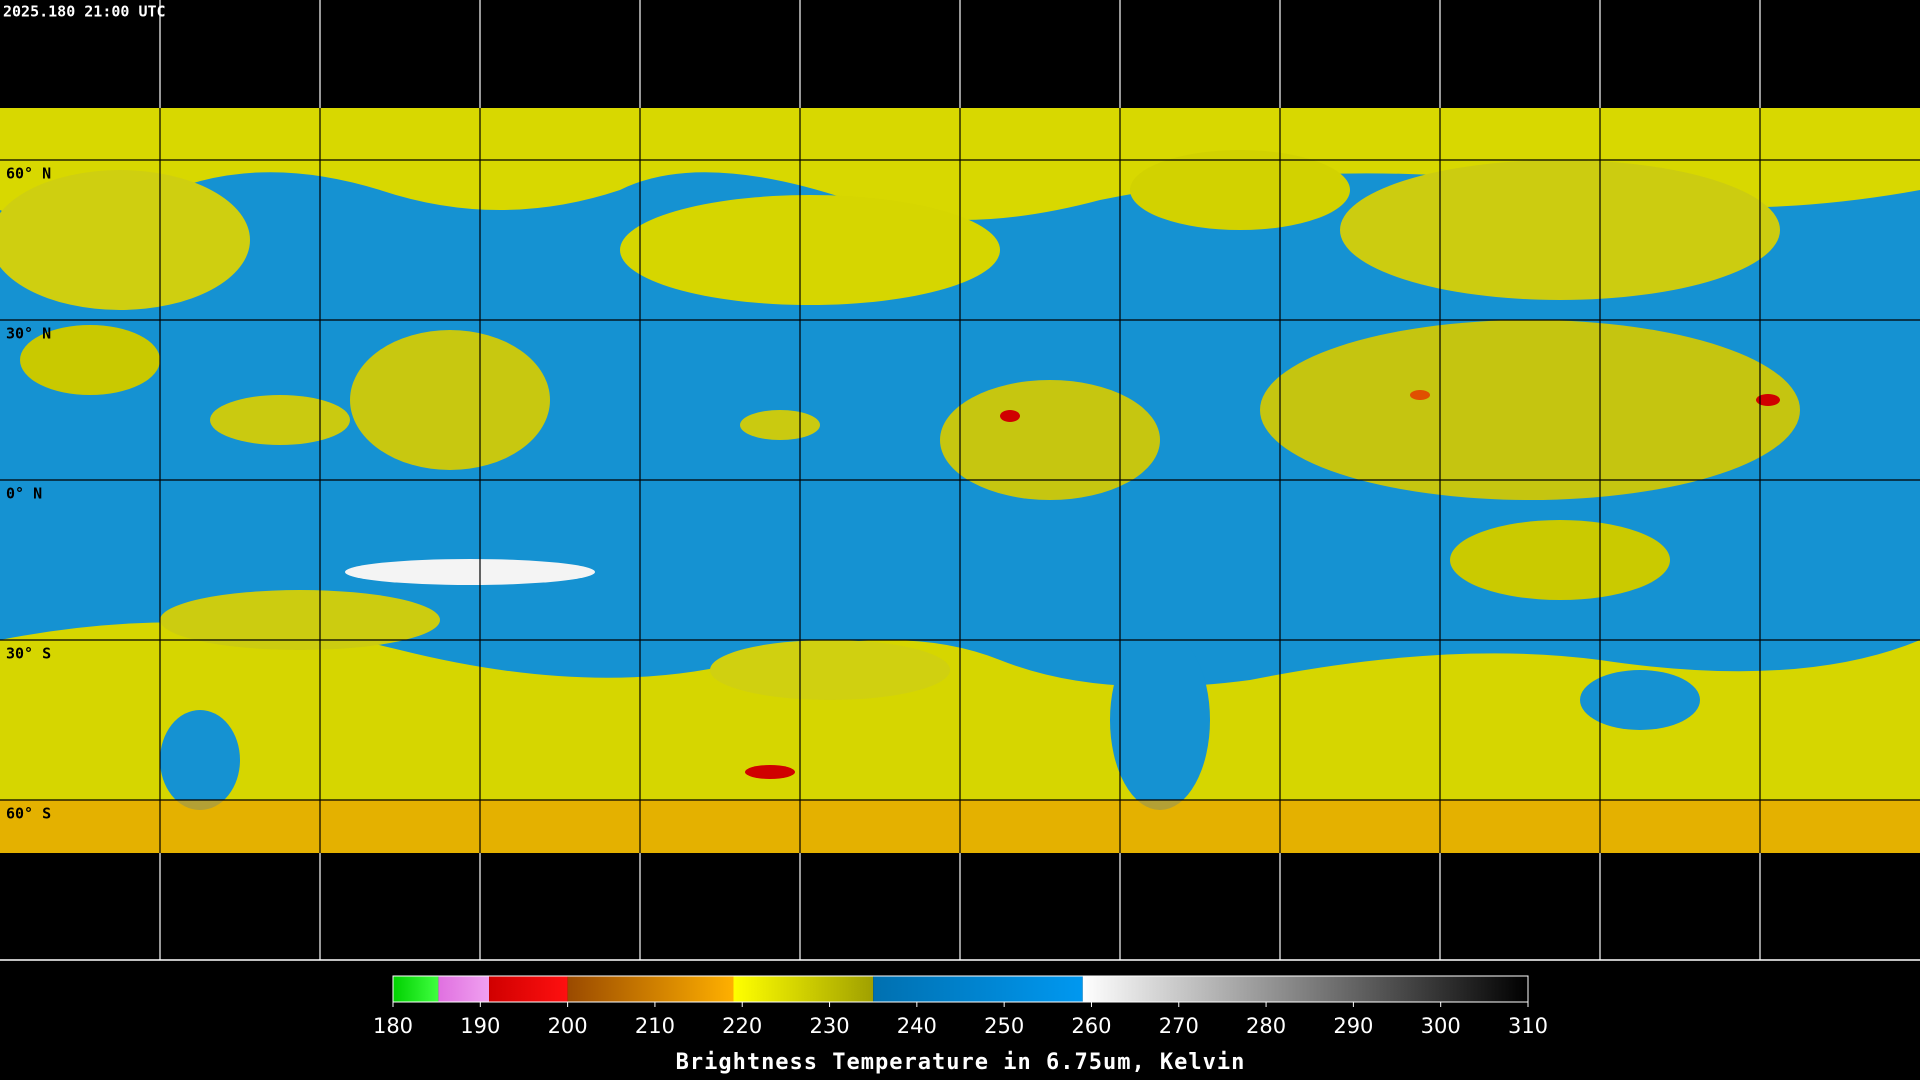  What do you see at coordinates (1179, 1026) in the screenshot?
I see `colorbar-tick-label: 270` at bounding box center [1179, 1026].